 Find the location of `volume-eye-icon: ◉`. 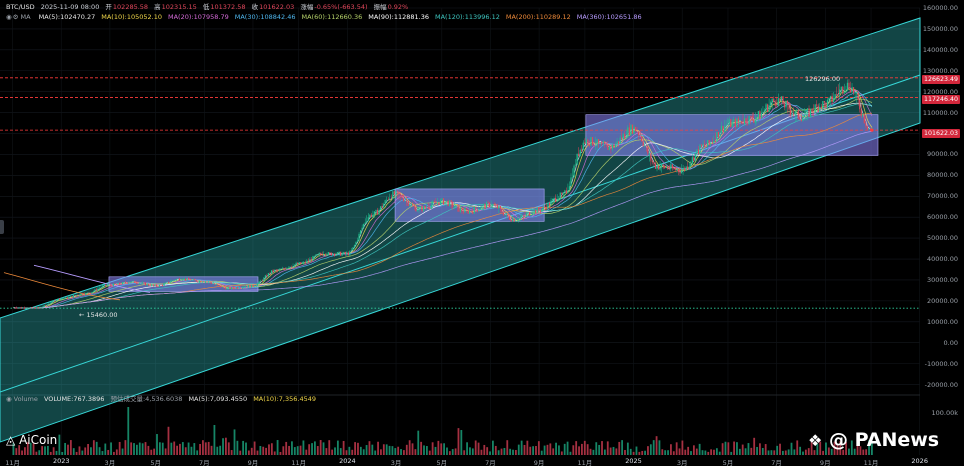

volume-eye-icon: ◉ is located at coordinates (9, 399).